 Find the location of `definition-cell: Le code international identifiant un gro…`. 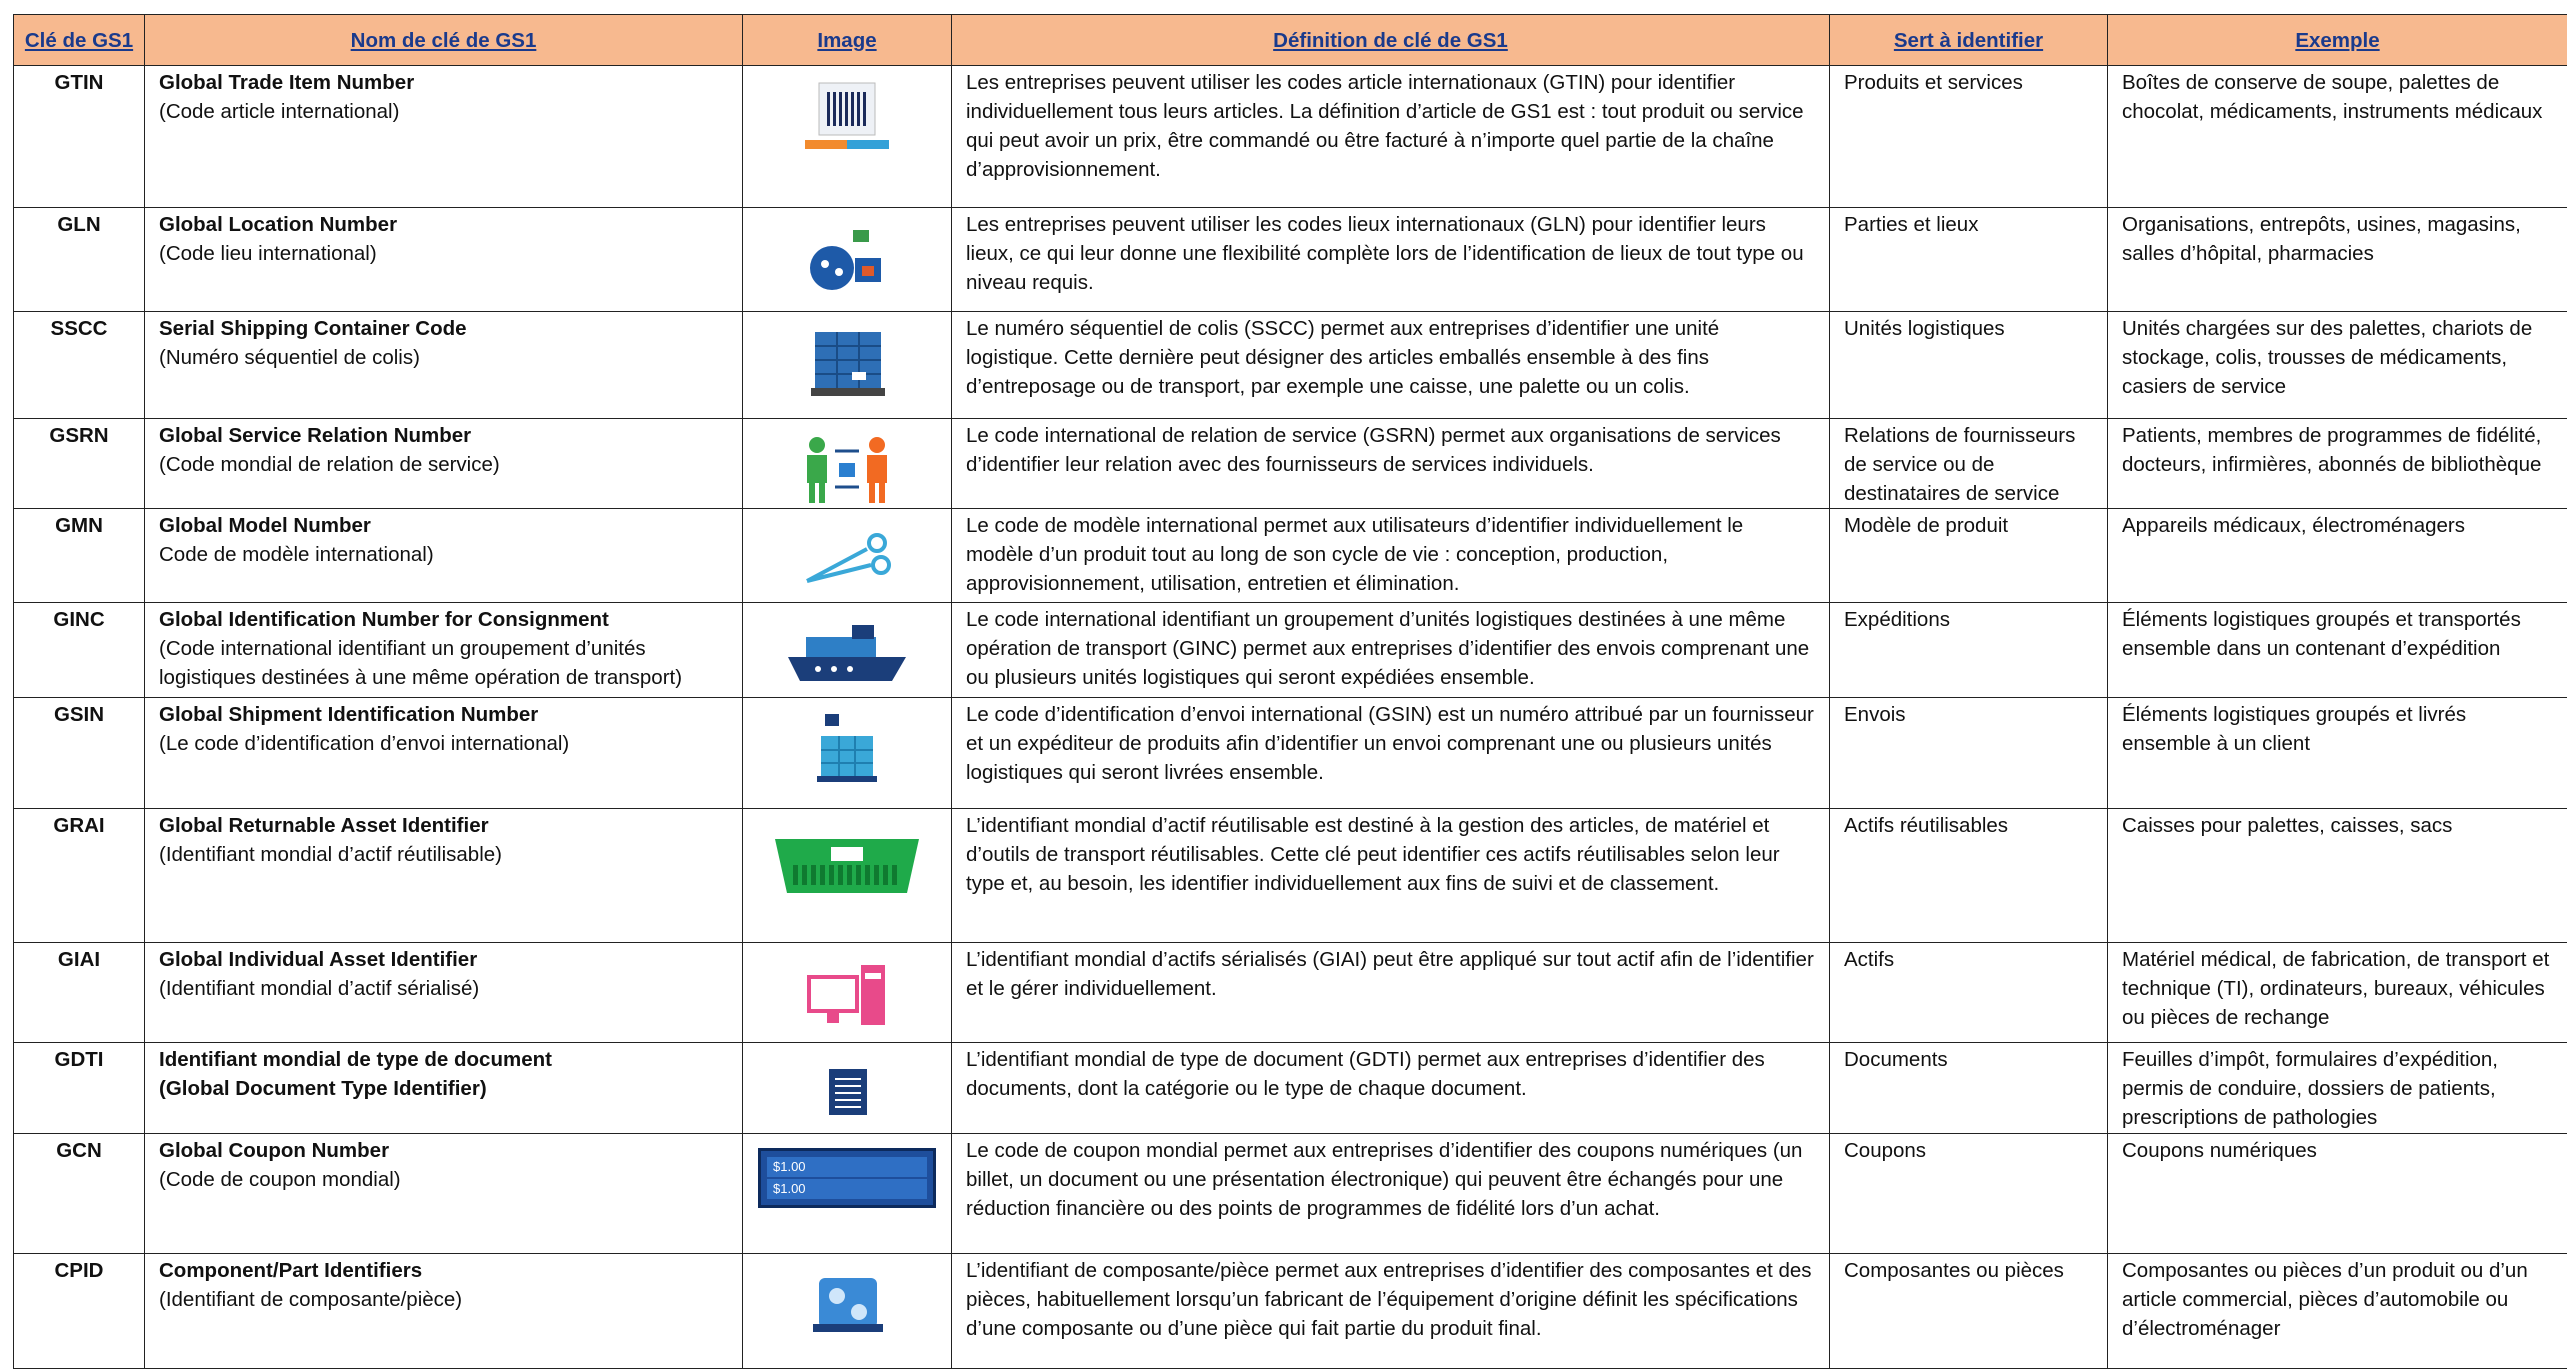

definition-cell: Le code international identifiant un gro… is located at coordinates (1391, 650).